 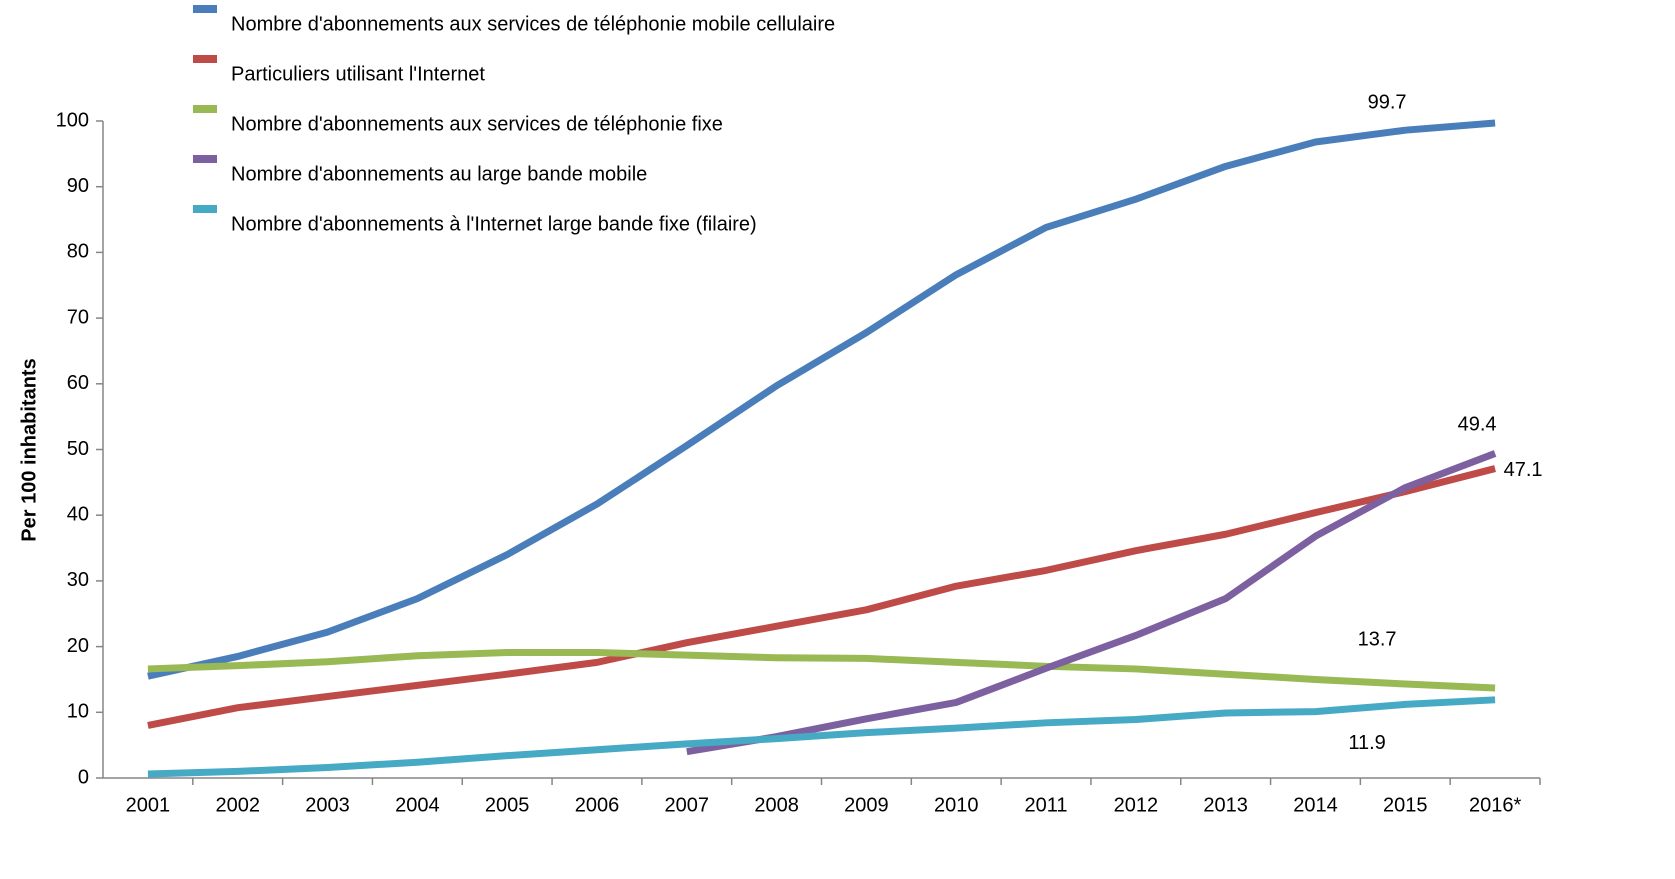 I want to click on y-tick-label: 0, so click(x=83, y=777).